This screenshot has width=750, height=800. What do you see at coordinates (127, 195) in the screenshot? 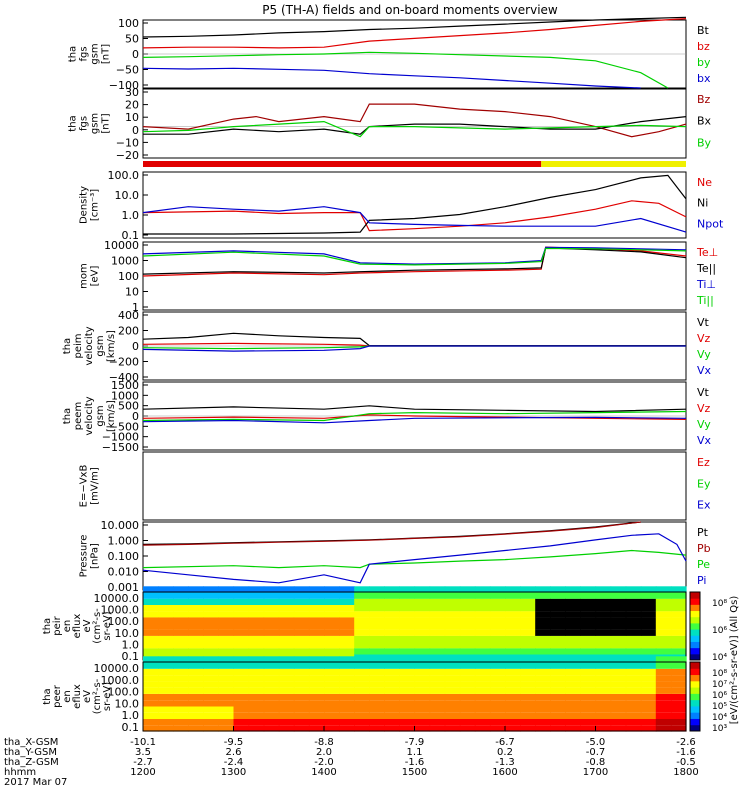
I see `y-tick-label: 10.0` at bounding box center [127, 195].